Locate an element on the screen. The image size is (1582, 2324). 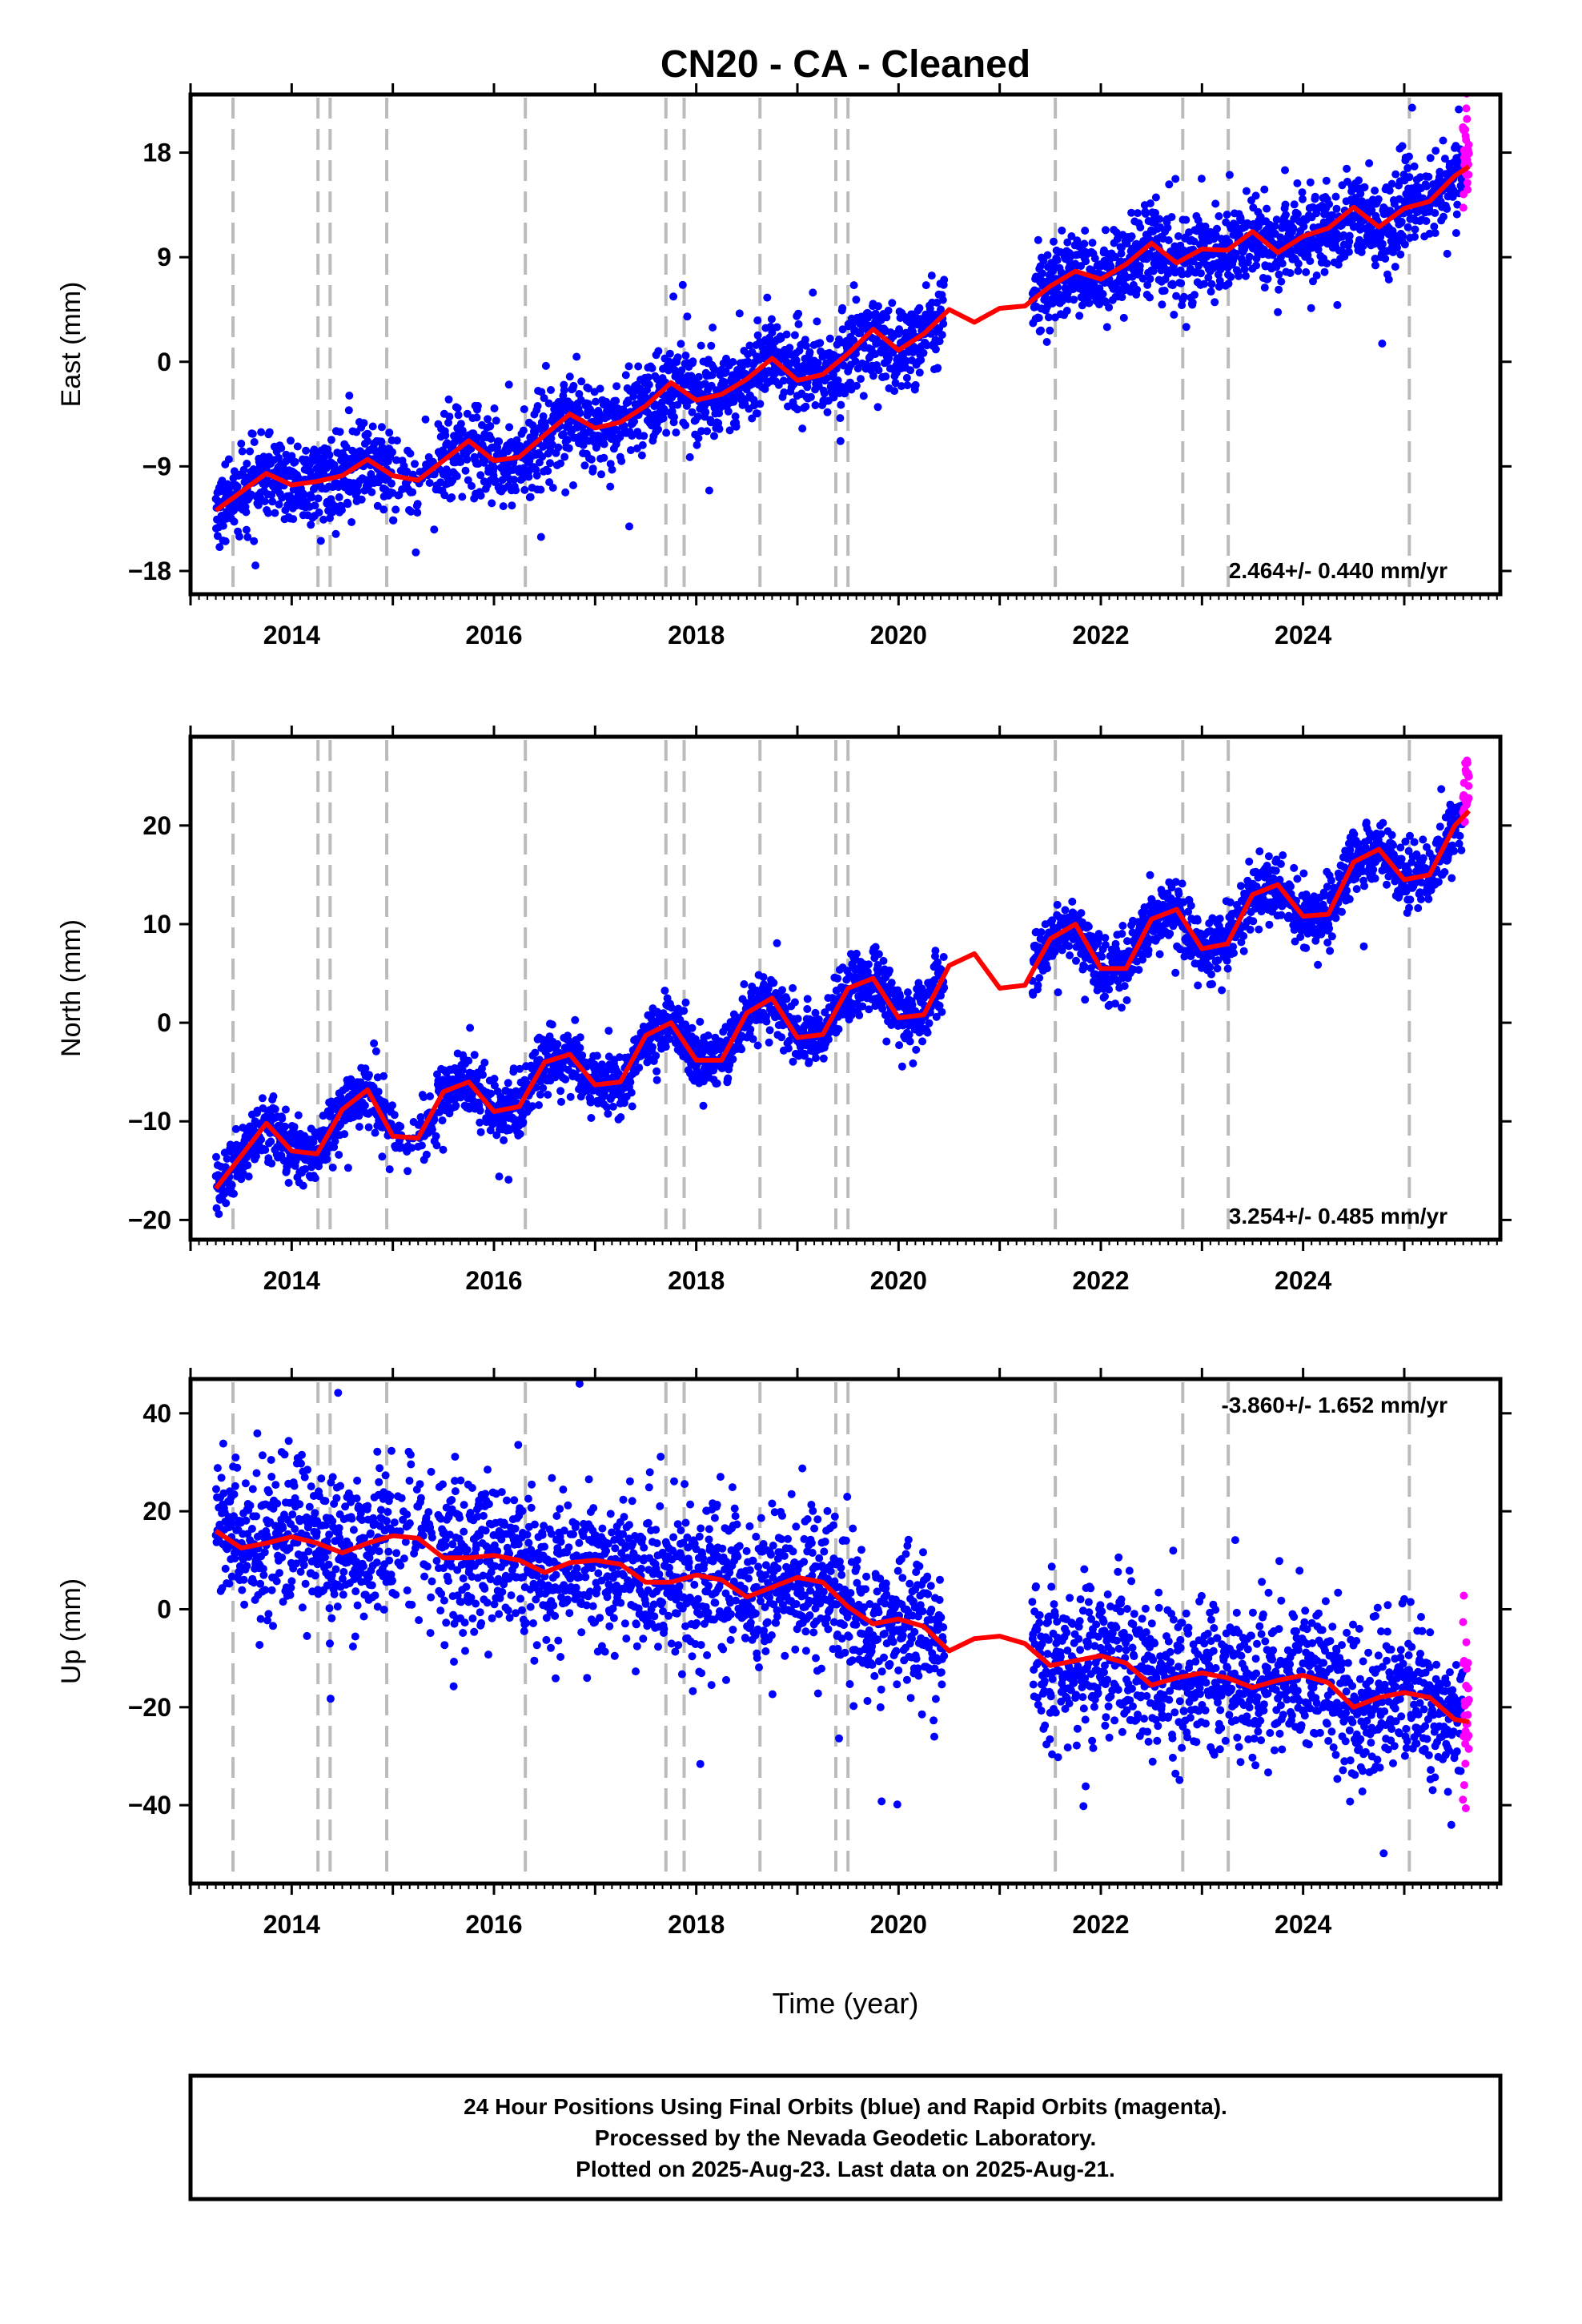
data-point-rapid is located at coordinates (1468, 153).